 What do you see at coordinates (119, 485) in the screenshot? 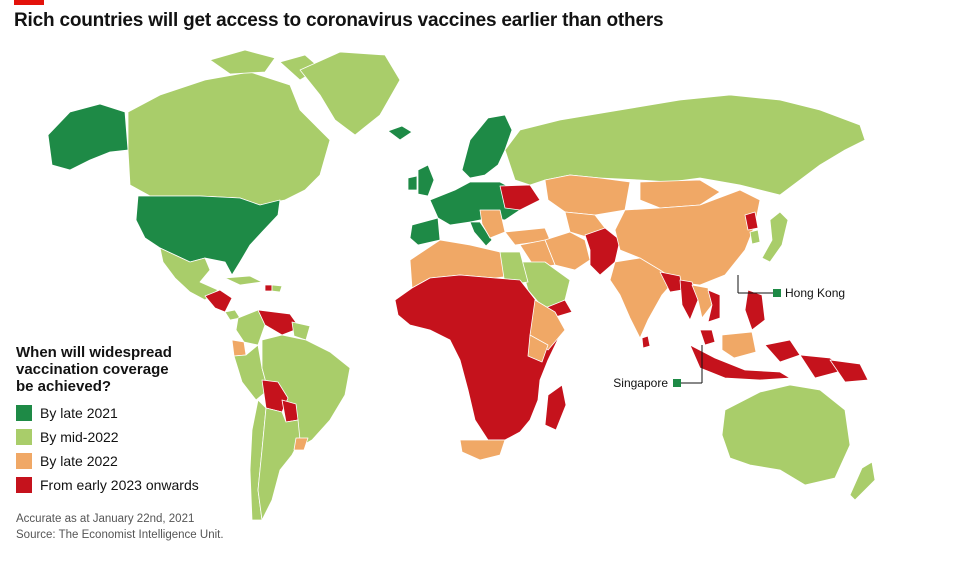
I see `legend-label: From early 2023 onwards` at bounding box center [119, 485].